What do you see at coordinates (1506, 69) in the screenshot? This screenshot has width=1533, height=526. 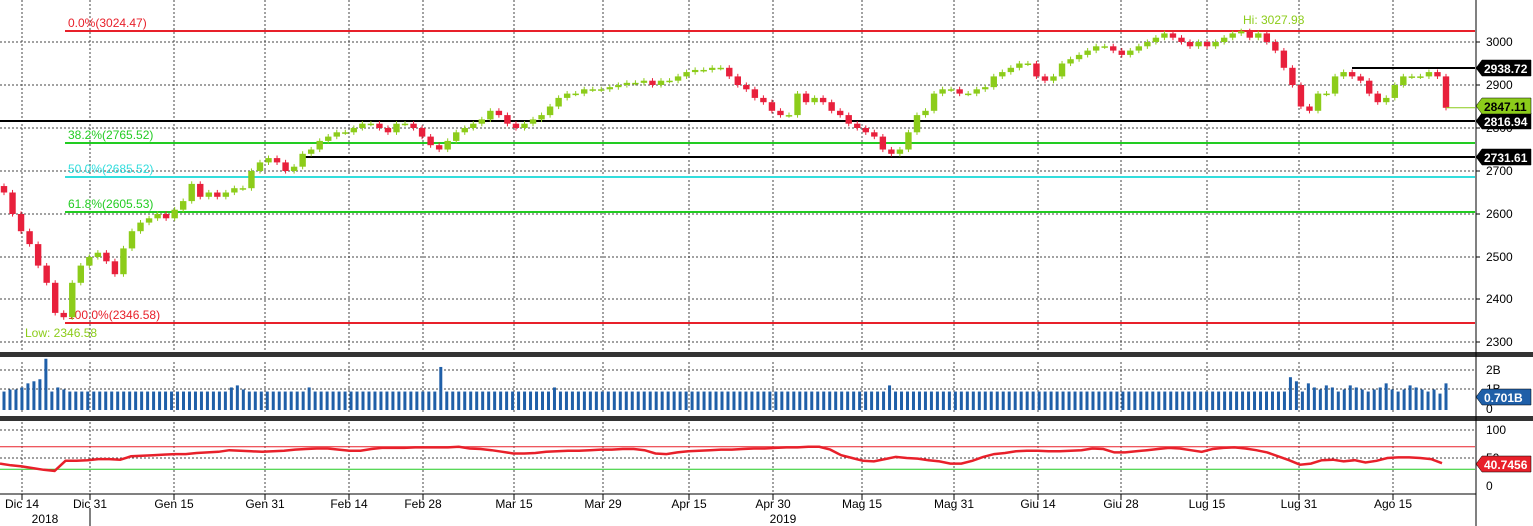 I see `level-tag-text: 2938.72` at bounding box center [1506, 69].